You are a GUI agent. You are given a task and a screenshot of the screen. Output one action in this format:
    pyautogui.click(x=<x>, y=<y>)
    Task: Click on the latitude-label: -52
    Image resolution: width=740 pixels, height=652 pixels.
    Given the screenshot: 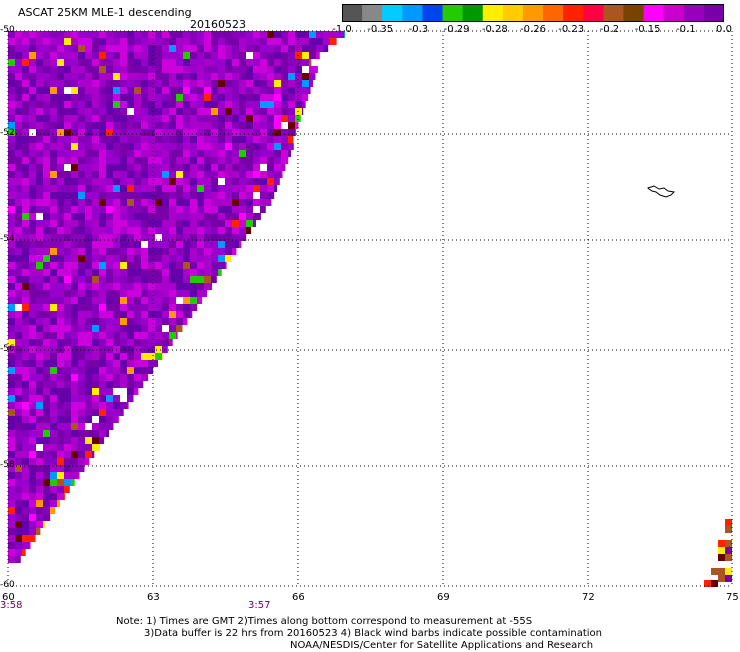 What is the action you would take?
    pyautogui.click(x=7, y=133)
    